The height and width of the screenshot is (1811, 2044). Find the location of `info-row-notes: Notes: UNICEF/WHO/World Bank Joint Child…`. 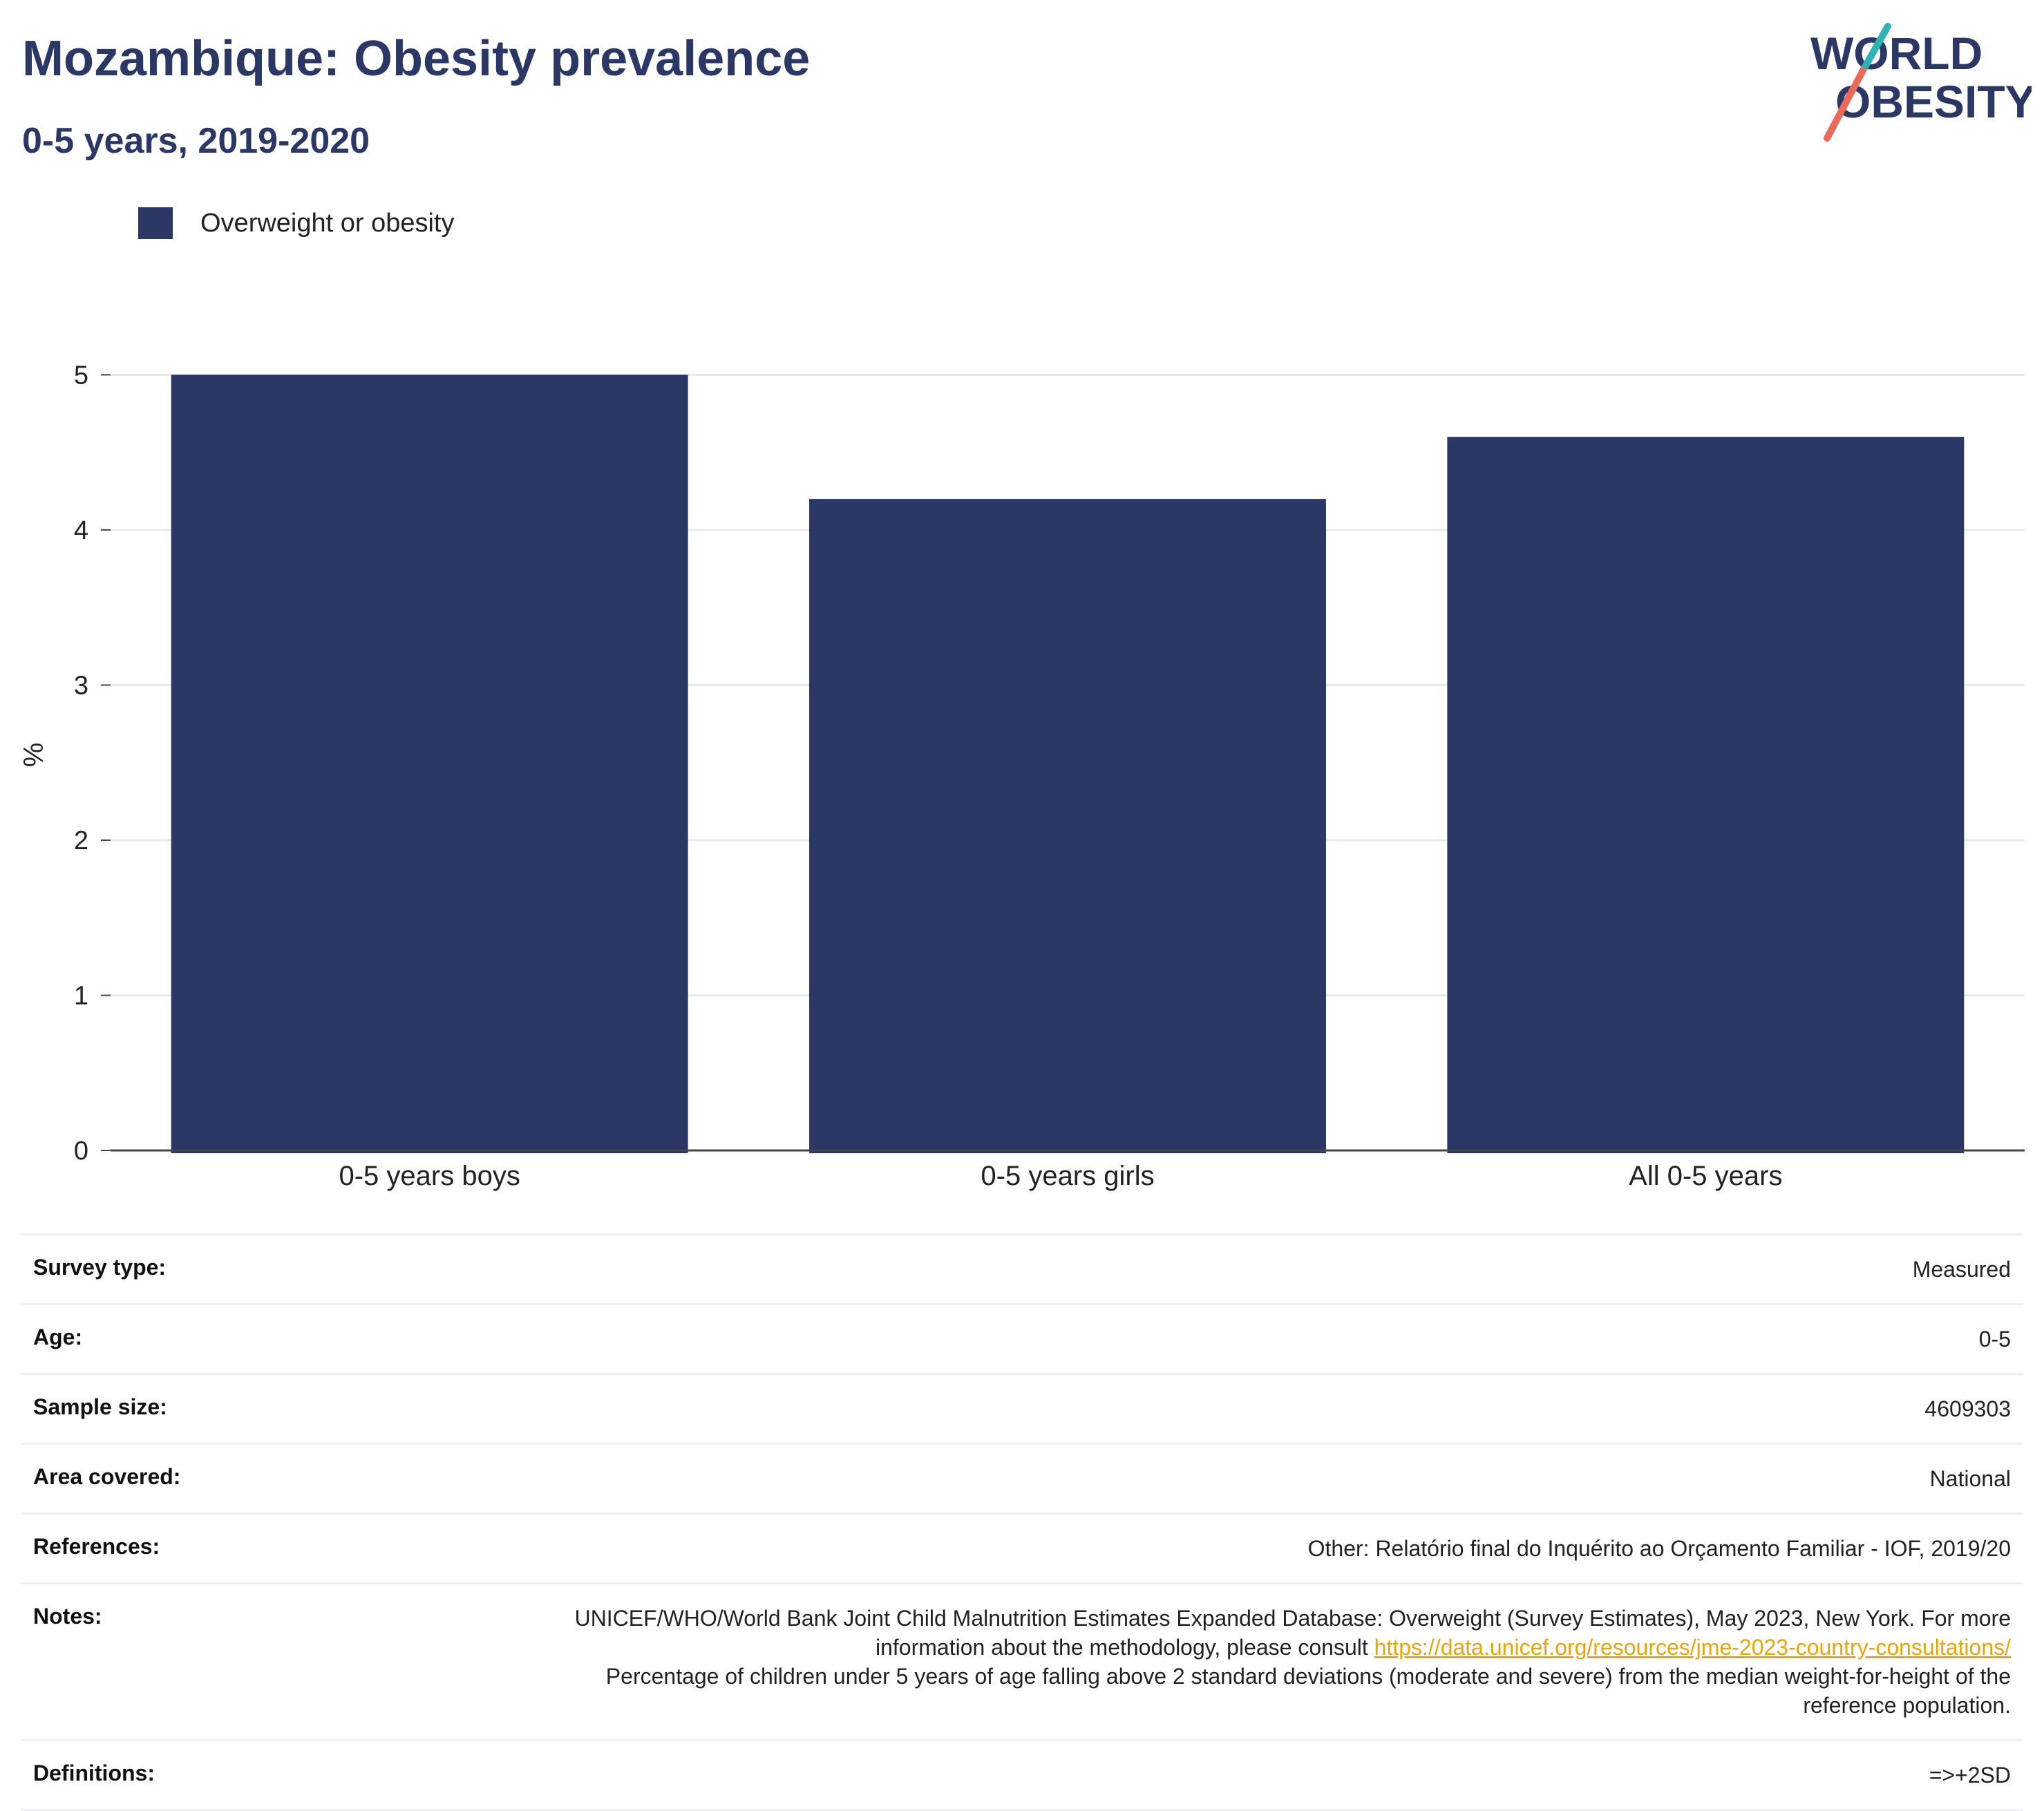

info-row-notes: Notes: UNICEF/WHO/World Bank Joint Child… is located at coordinates (1022, 1660).